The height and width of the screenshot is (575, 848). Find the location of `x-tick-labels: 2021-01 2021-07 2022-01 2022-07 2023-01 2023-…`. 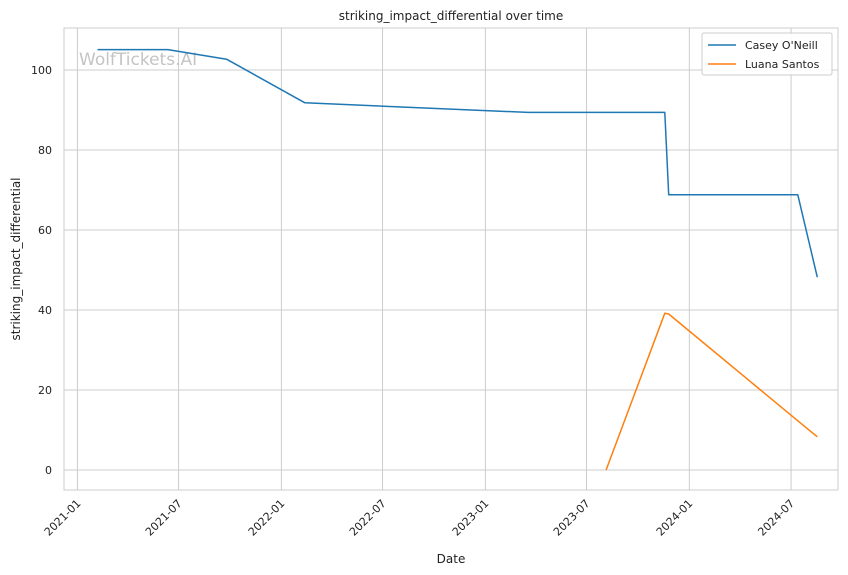

x-tick-labels: 2021-01 2021-07 2022-01 2022-07 2023-01 2023-… is located at coordinates (419, 518).